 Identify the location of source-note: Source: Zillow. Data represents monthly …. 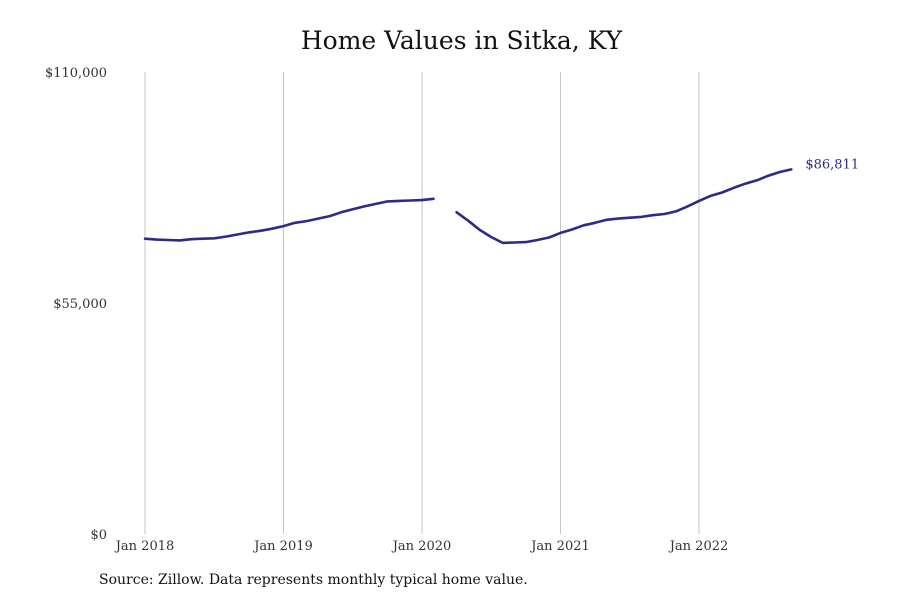
(313, 580).